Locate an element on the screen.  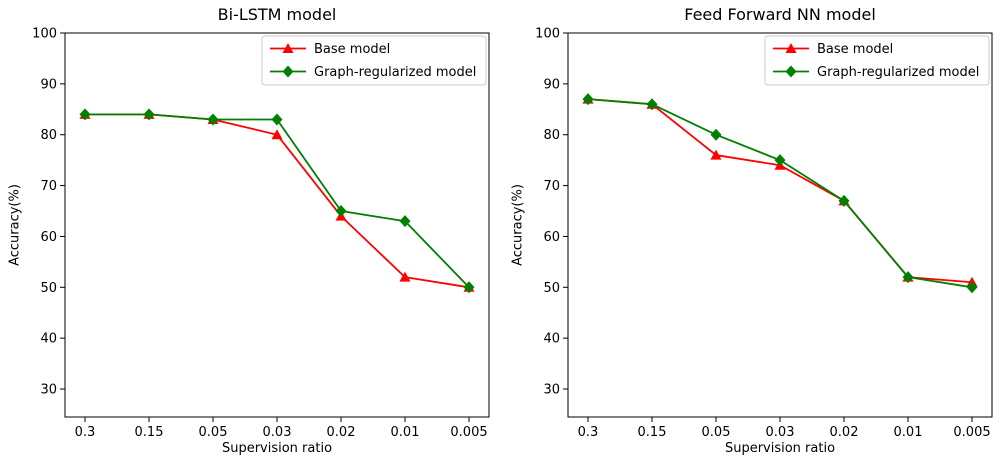
chart-title: Bi-LSTM model is located at coordinates (277, 14).